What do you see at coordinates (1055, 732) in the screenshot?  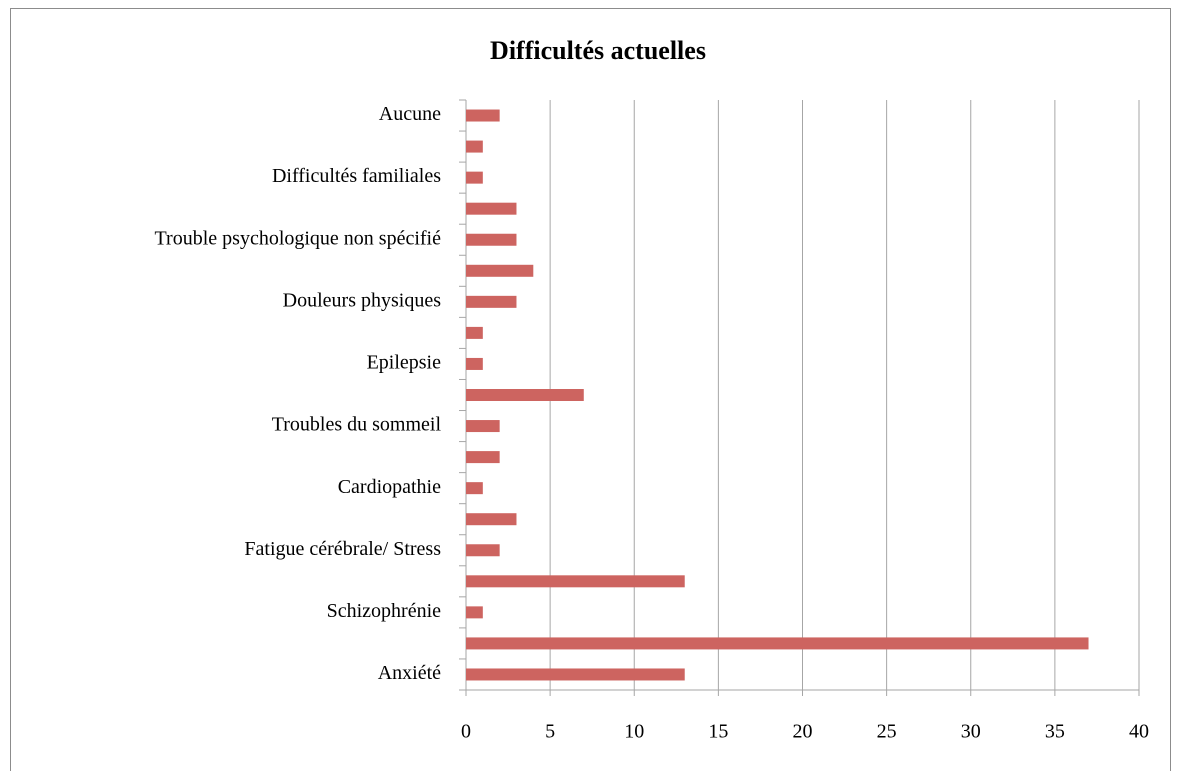 I see `x-tick-label: 35` at bounding box center [1055, 732].